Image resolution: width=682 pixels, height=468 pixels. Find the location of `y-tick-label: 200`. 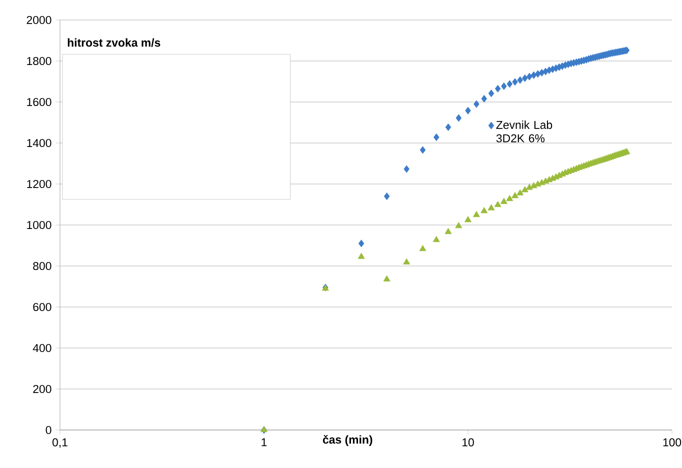

y-tick-label: 200 is located at coordinates (42, 389).